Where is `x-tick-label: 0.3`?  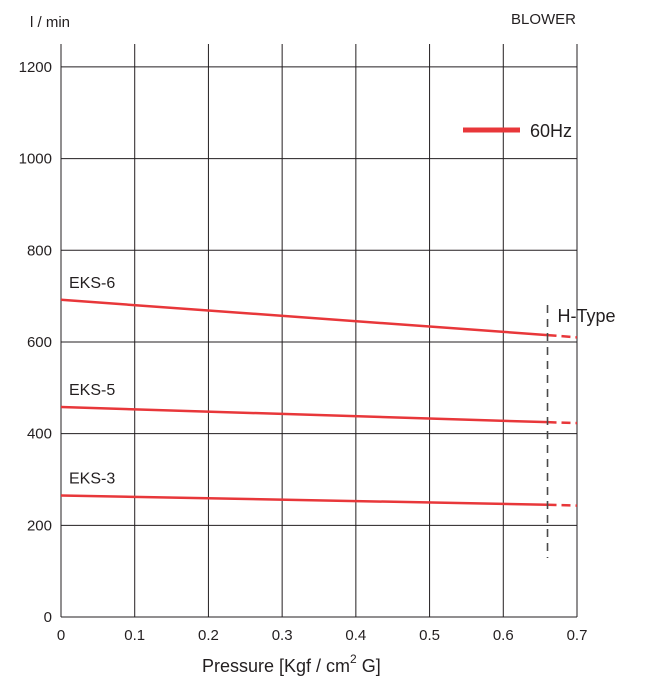
x-tick-label: 0.3 is located at coordinates (282, 635).